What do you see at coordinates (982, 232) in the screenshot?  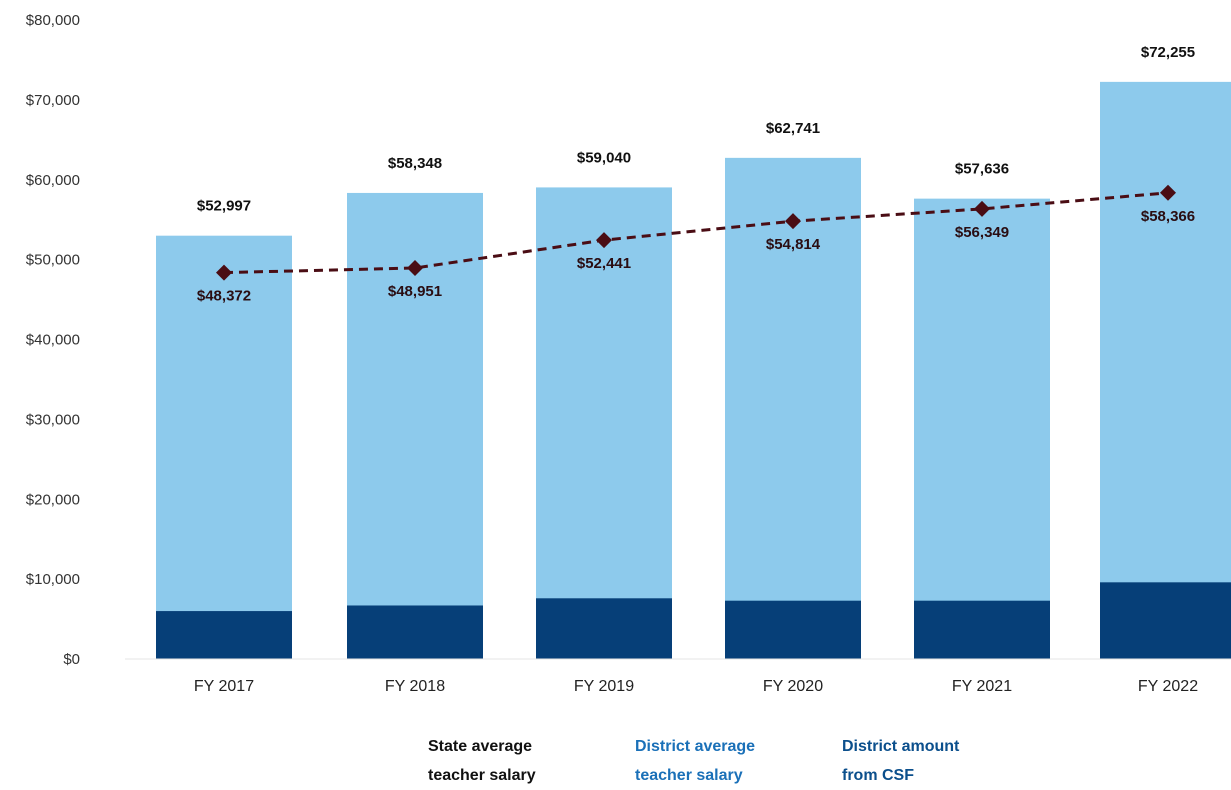 I see `state-average-label: $56,349` at bounding box center [982, 232].